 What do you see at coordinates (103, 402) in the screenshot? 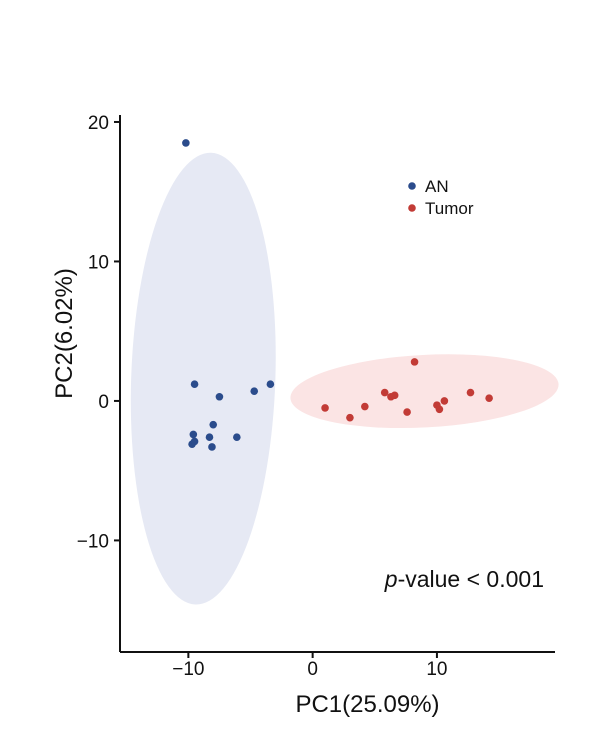
I see `y-tick-label-2: 0` at bounding box center [103, 402].